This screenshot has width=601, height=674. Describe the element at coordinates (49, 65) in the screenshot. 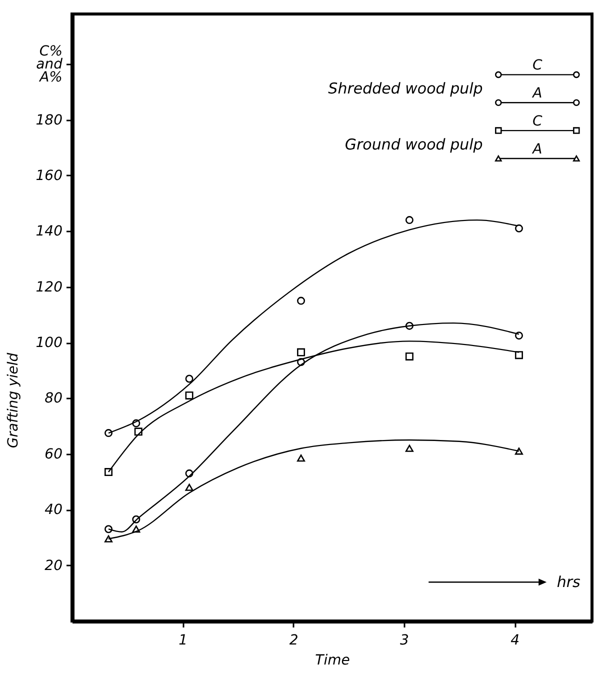

I see `y-tick-label: C% and A%` at that location.